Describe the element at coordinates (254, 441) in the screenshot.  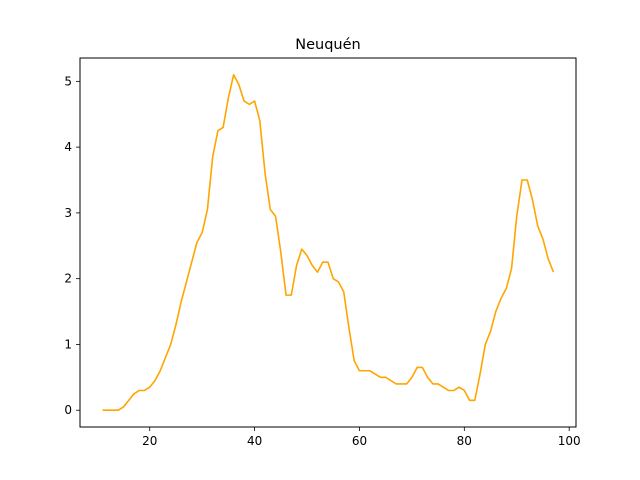
I see `x-tick-label: 40` at that location.